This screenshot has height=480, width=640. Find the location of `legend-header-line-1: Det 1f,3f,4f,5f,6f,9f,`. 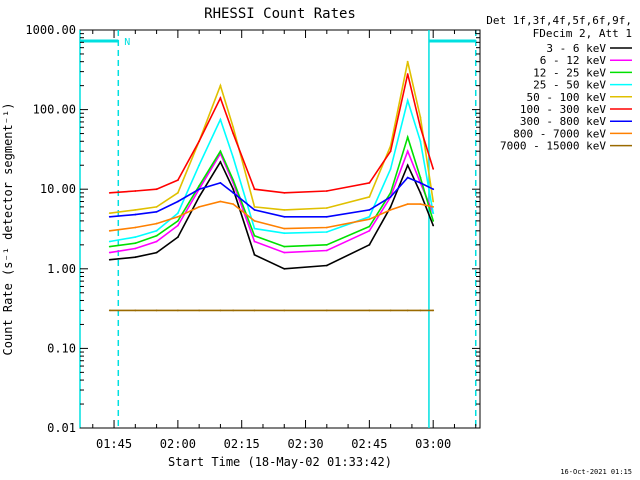

legend-header-line-1: Det 1f,3f,4f,5f,6f,9f, is located at coordinates (559, 20).